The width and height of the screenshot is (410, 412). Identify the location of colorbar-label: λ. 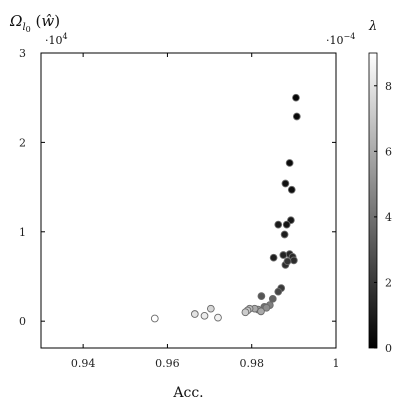
(372, 26).